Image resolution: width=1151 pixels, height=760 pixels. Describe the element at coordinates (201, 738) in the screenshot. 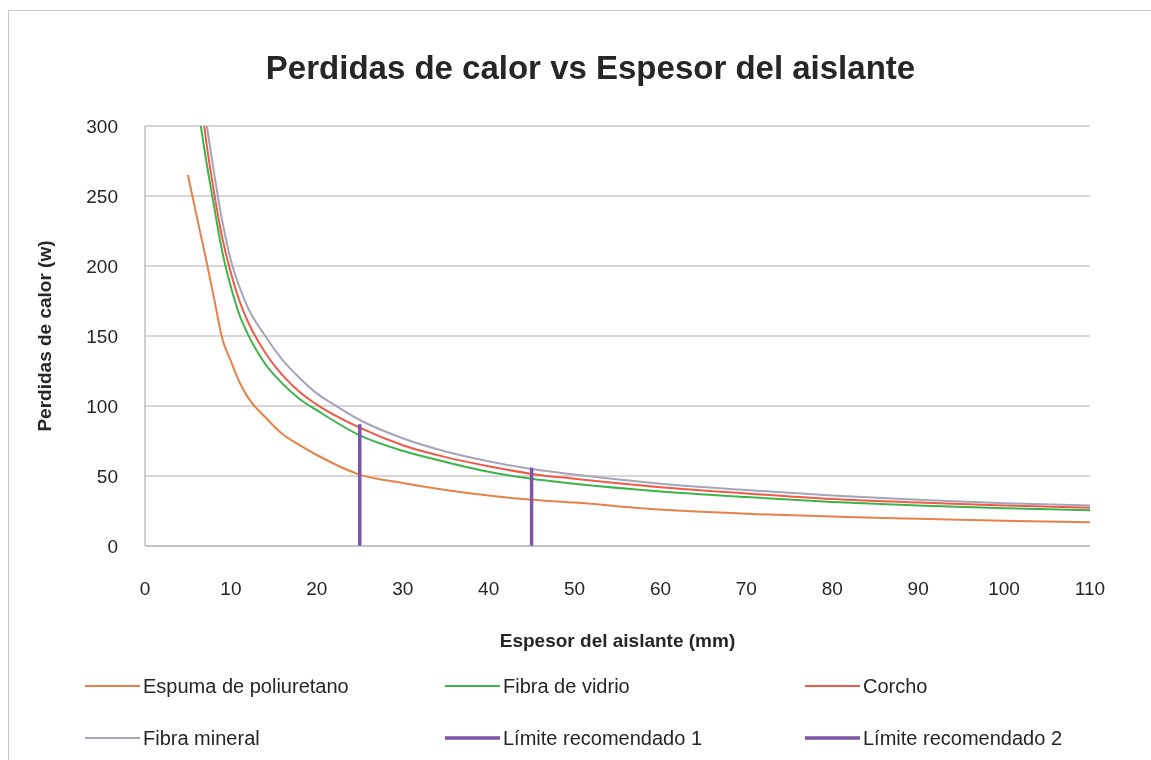

I see `legend-label: Fibra mineral` at that location.